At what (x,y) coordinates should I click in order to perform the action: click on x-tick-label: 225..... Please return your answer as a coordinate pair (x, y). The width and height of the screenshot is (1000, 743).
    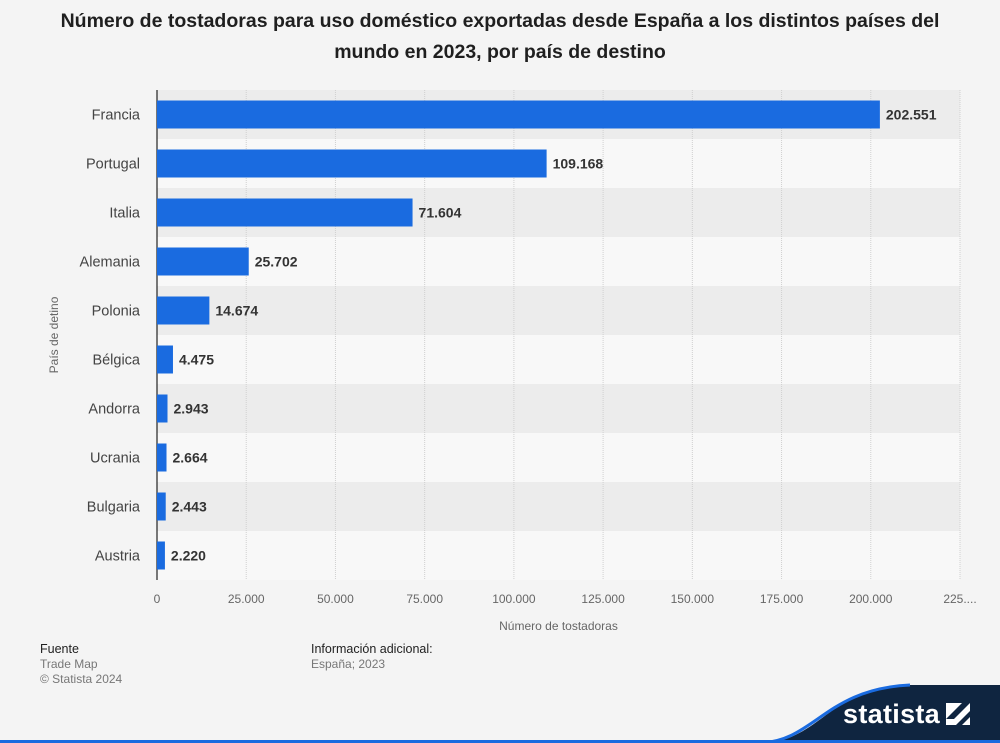
    Looking at the image, I should click on (959, 599).